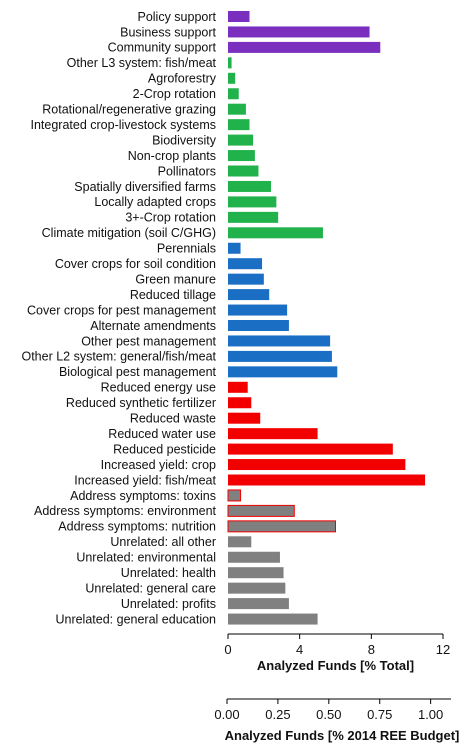 Image resolution: width=467 pixels, height=746 pixels. I want to click on category-label: Reduced water use, so click(162, 434).